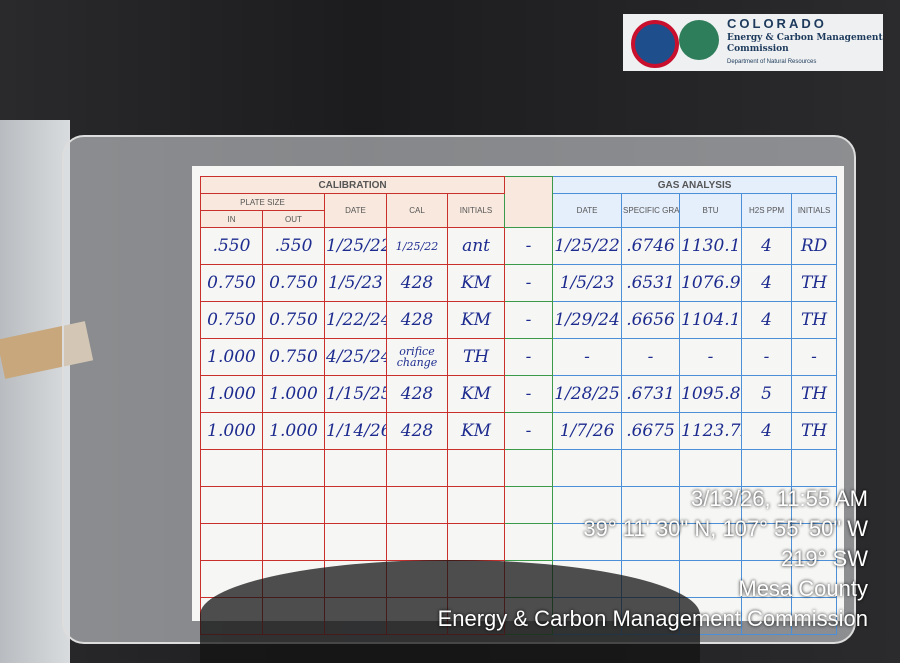  What do you see at coordinates (587, 431) in the screenshot?
I see `handwritten-entry: 1/7/26` at bounding box center [587, 431].